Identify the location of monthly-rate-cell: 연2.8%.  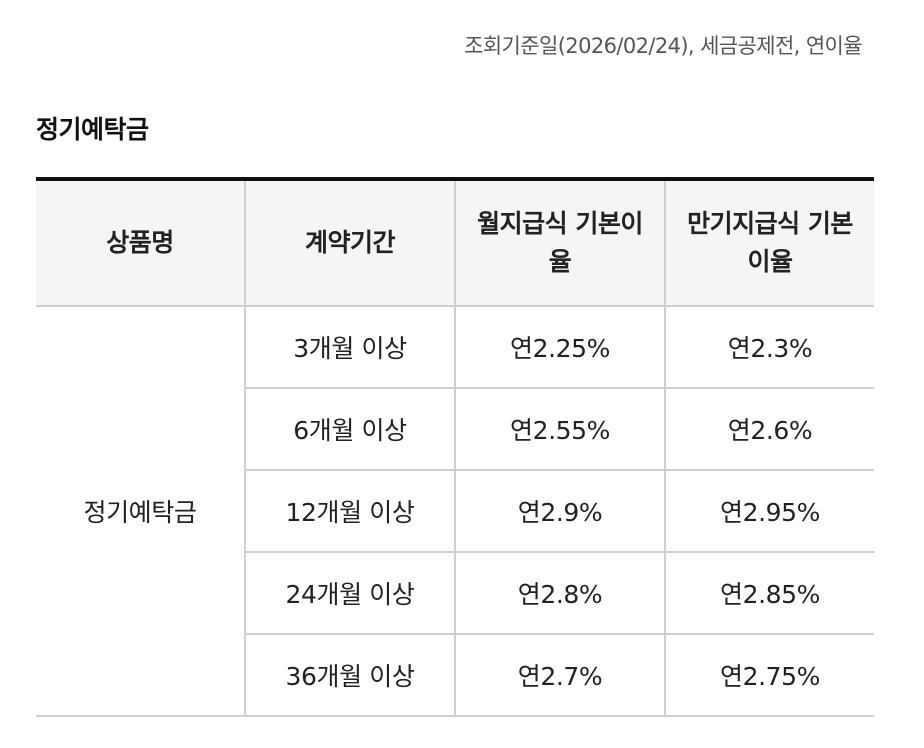
(559, 593).